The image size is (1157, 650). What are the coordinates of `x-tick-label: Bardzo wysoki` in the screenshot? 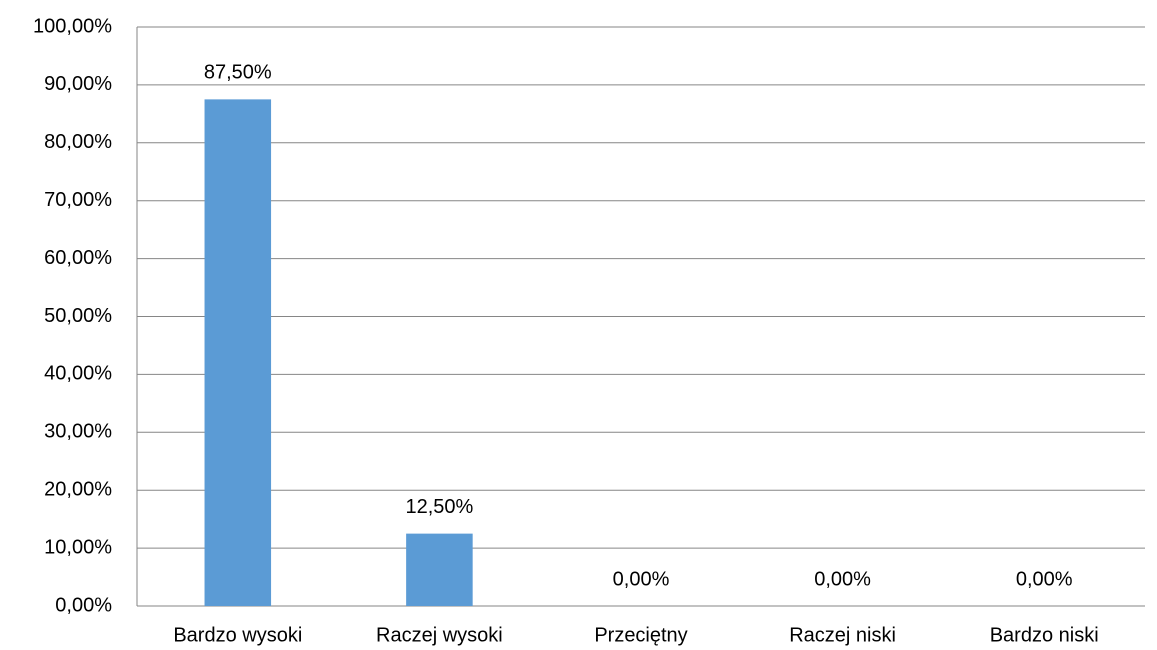 It's located at (237, 635).